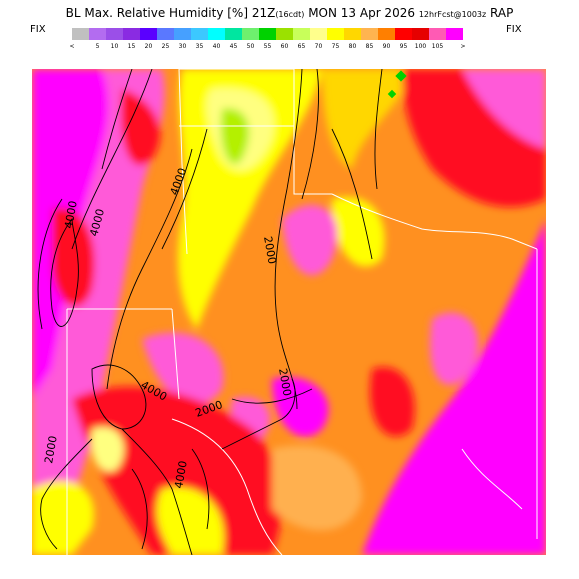  I want to click on tick-label: 10, so click(114, 46).